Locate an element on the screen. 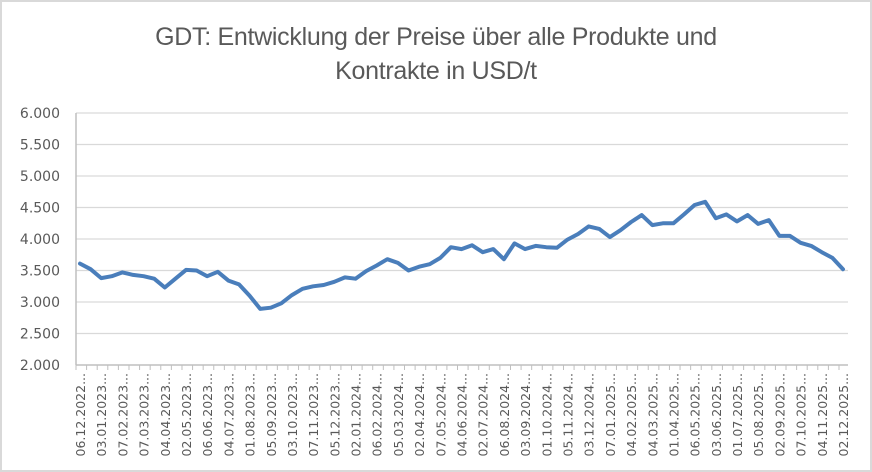 The width and height of the screenshot is (872, 472). y-tick-label: 4.000 is located at coordinates (40, 240).